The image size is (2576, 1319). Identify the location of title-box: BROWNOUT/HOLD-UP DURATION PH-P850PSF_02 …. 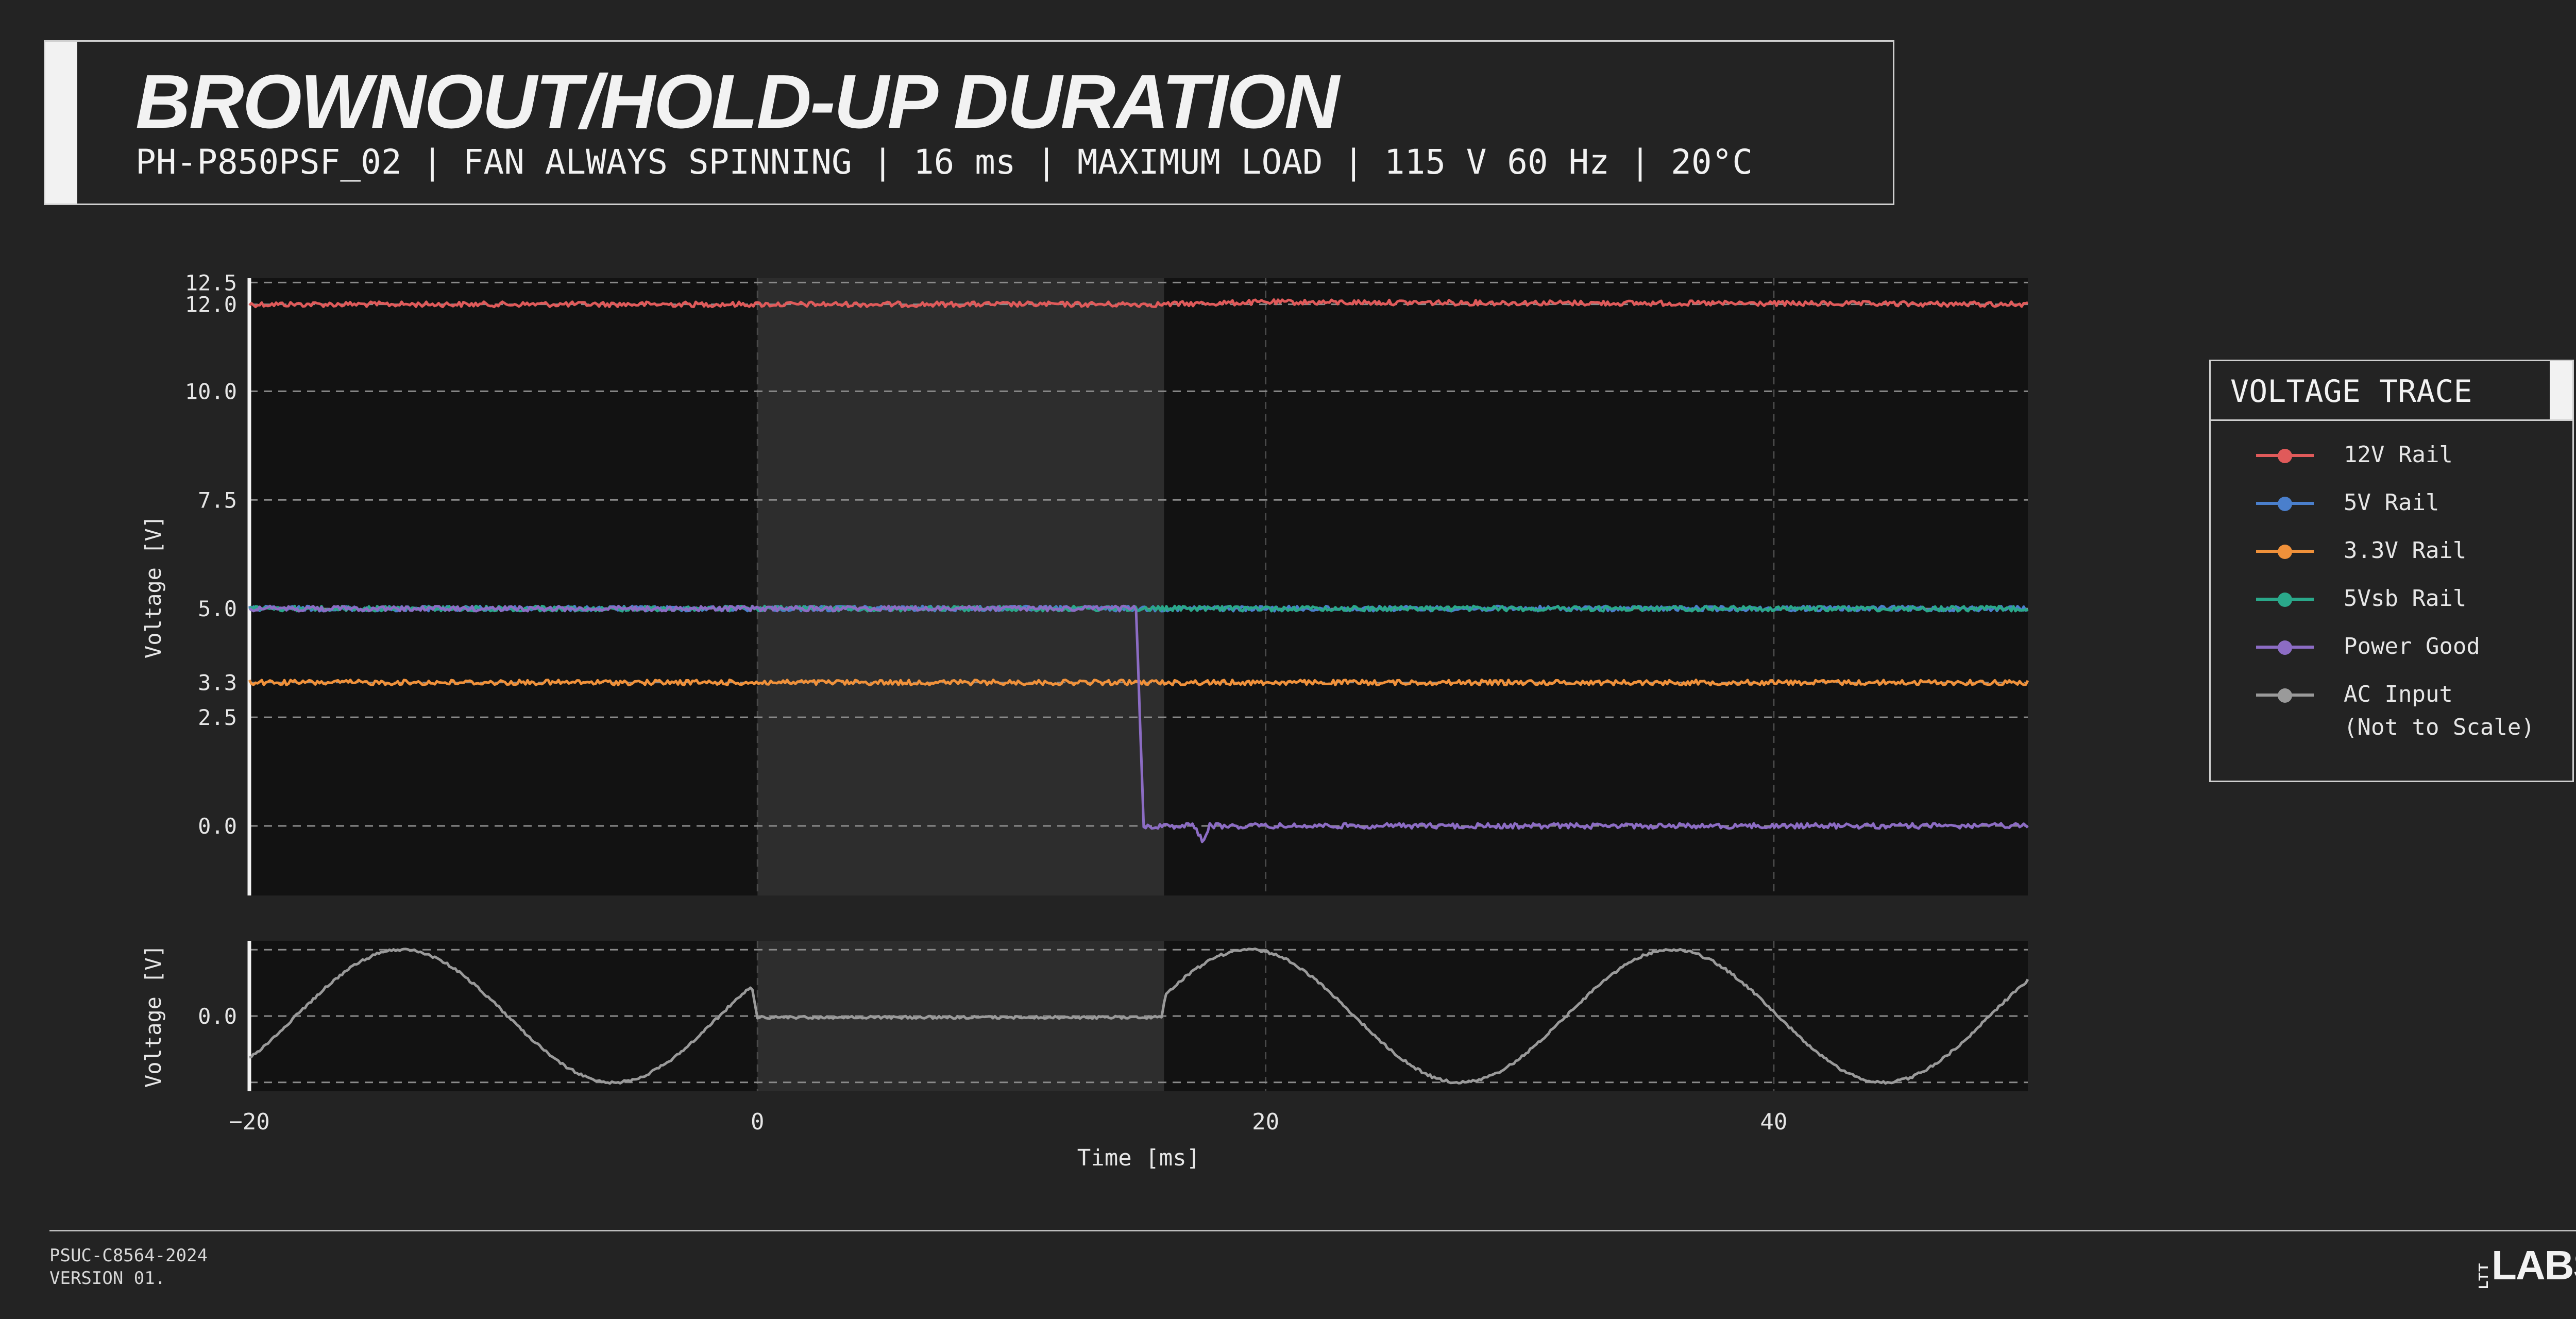
(969, 122).